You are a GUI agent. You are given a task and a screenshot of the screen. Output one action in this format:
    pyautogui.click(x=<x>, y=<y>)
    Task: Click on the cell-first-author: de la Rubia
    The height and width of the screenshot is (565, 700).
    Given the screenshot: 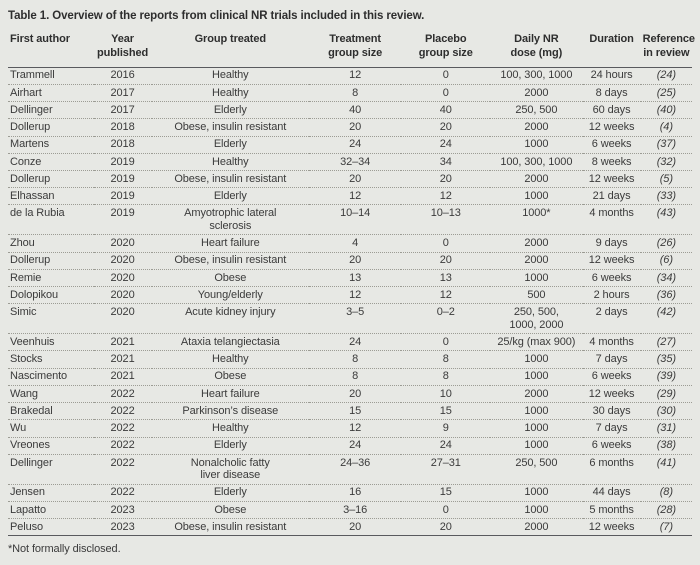 What is the action you would take?
    pyautogui.click(x=51, y=220)
    